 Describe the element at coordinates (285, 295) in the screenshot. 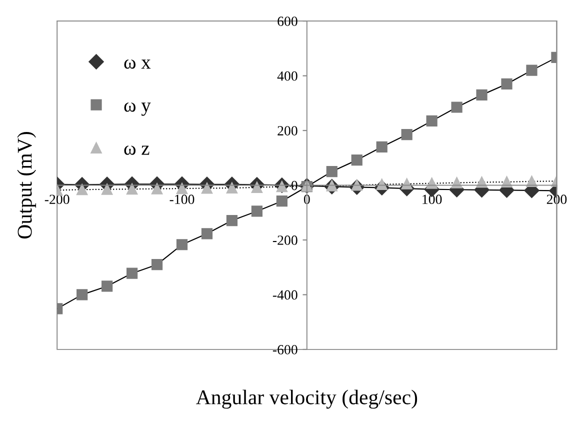

I see `y-tick-label: -400` at that location.